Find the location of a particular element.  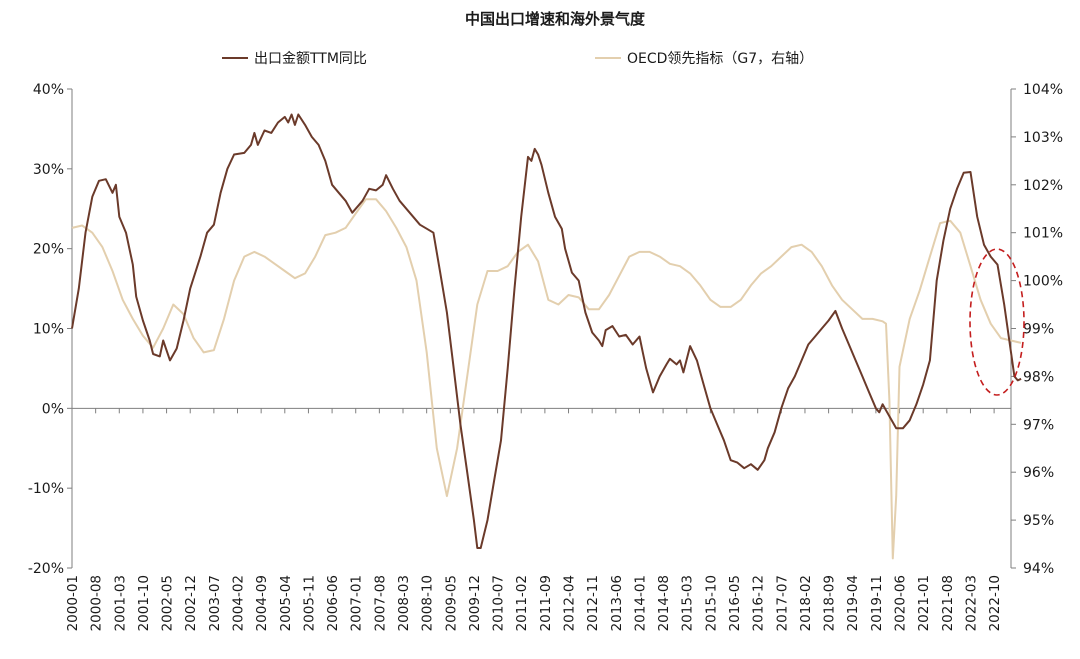

y-right-tick-label: 102% is located at coordinates (1043, 186).